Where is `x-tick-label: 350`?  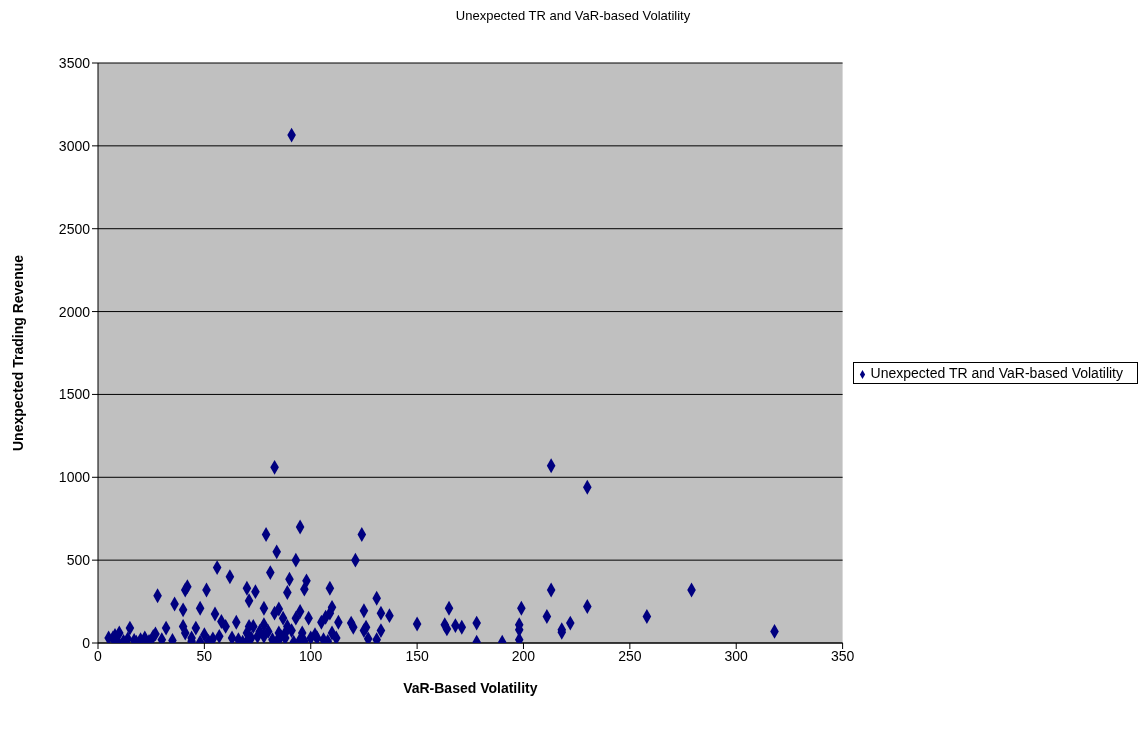 x-tick-label: 350 is located at coordinates (842, 655).